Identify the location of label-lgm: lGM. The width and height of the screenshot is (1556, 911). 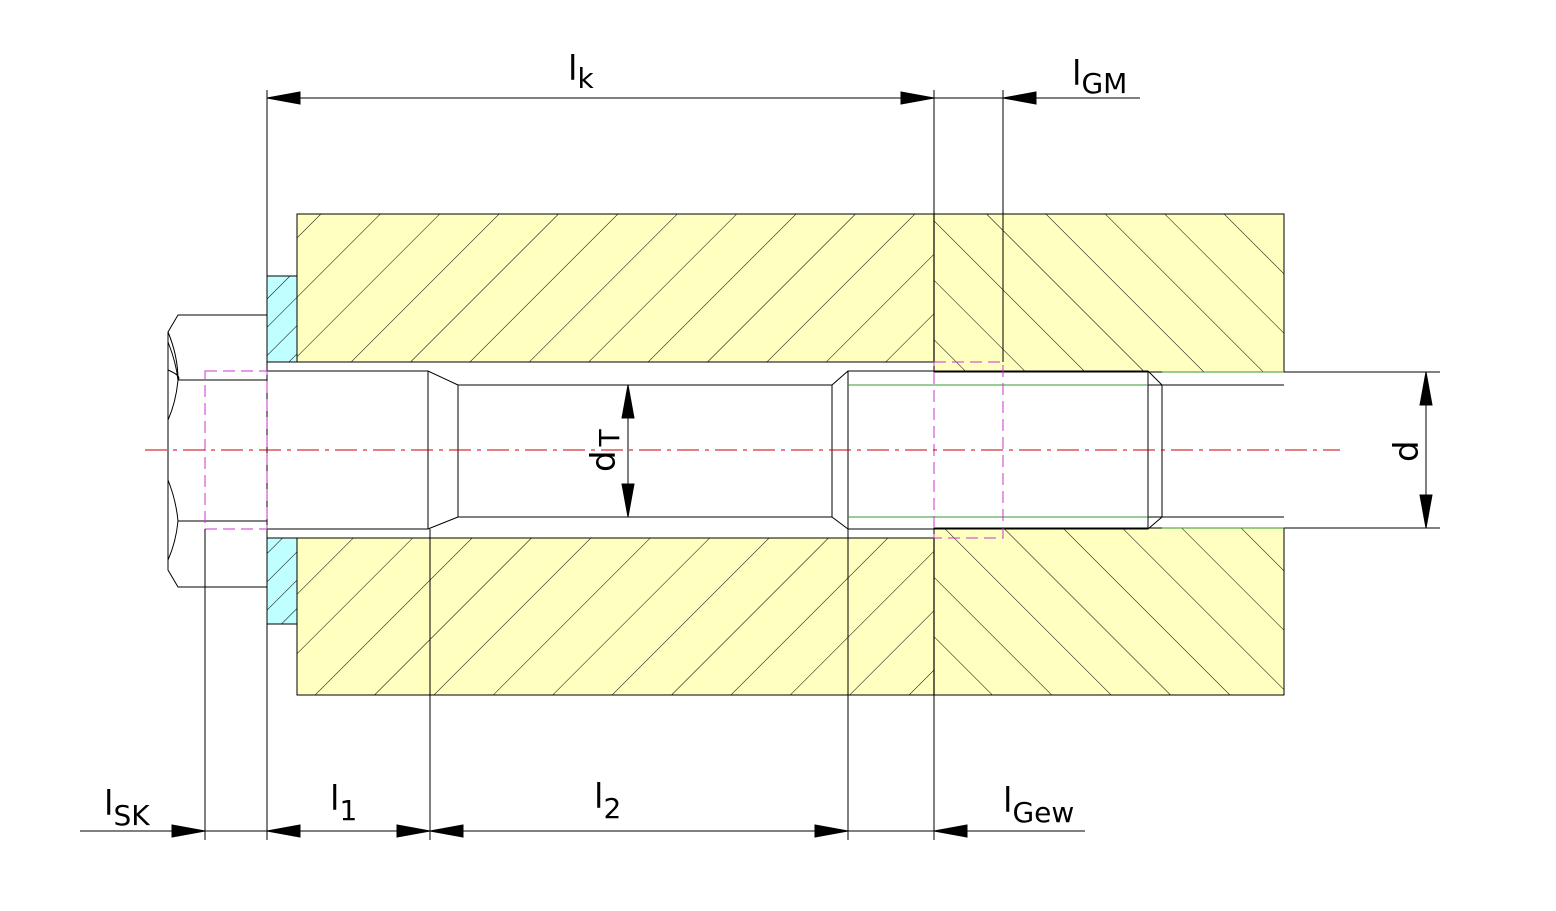
(1099, 77).